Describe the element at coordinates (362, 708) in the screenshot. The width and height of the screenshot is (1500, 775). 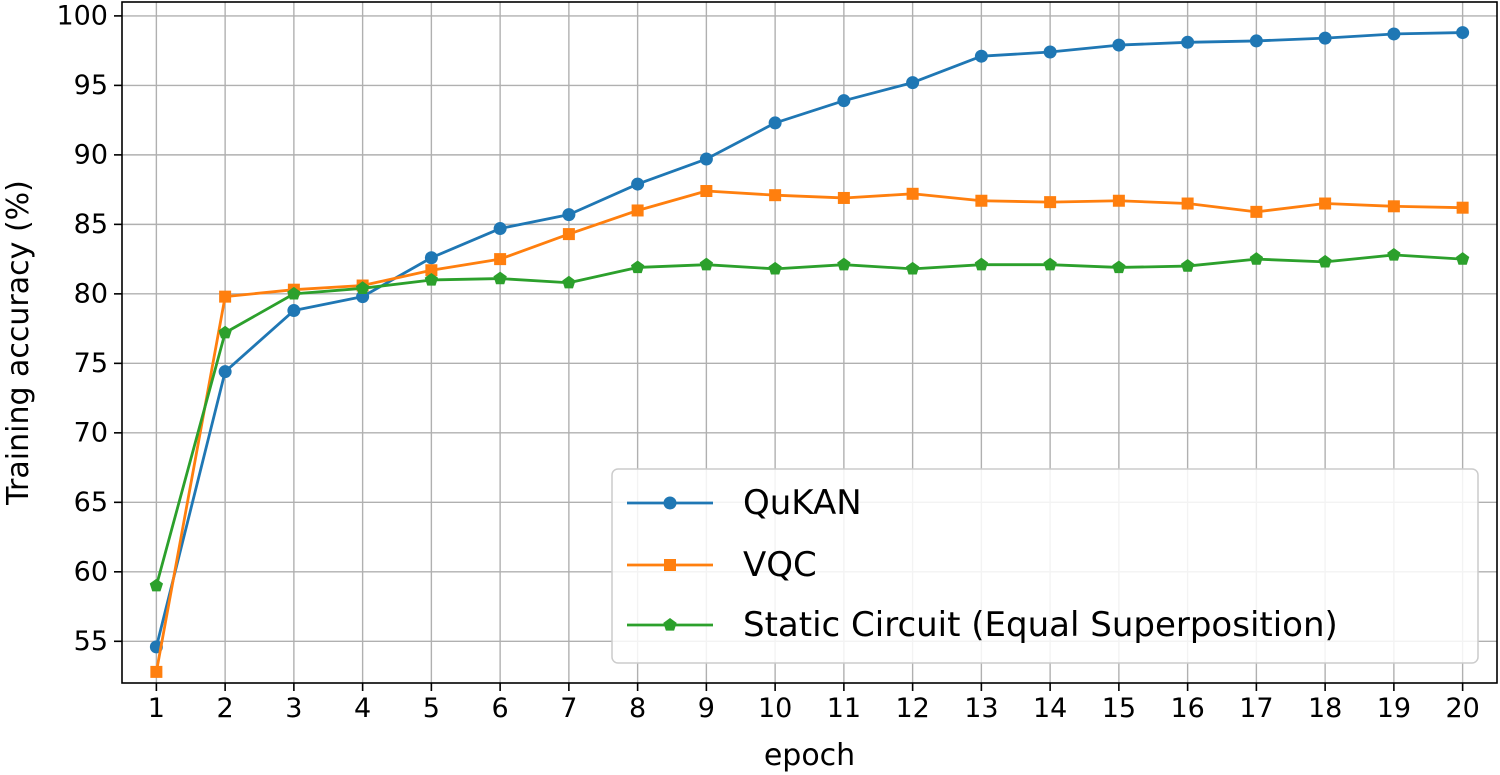
I see `x-tick-label: 4` at that location.